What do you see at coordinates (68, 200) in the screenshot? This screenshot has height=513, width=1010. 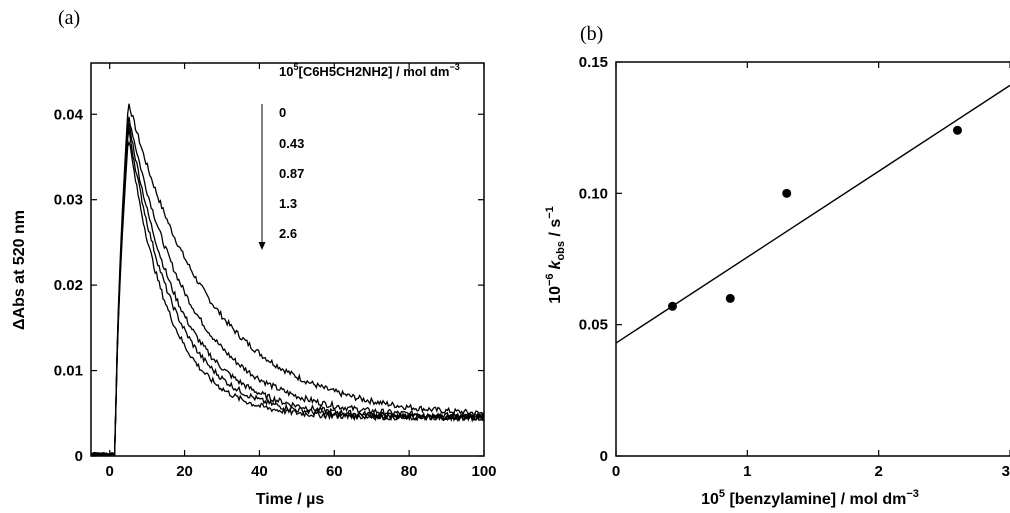 I see `y-tick-label-a-3: 0.03` at bounding box center [68, 200].